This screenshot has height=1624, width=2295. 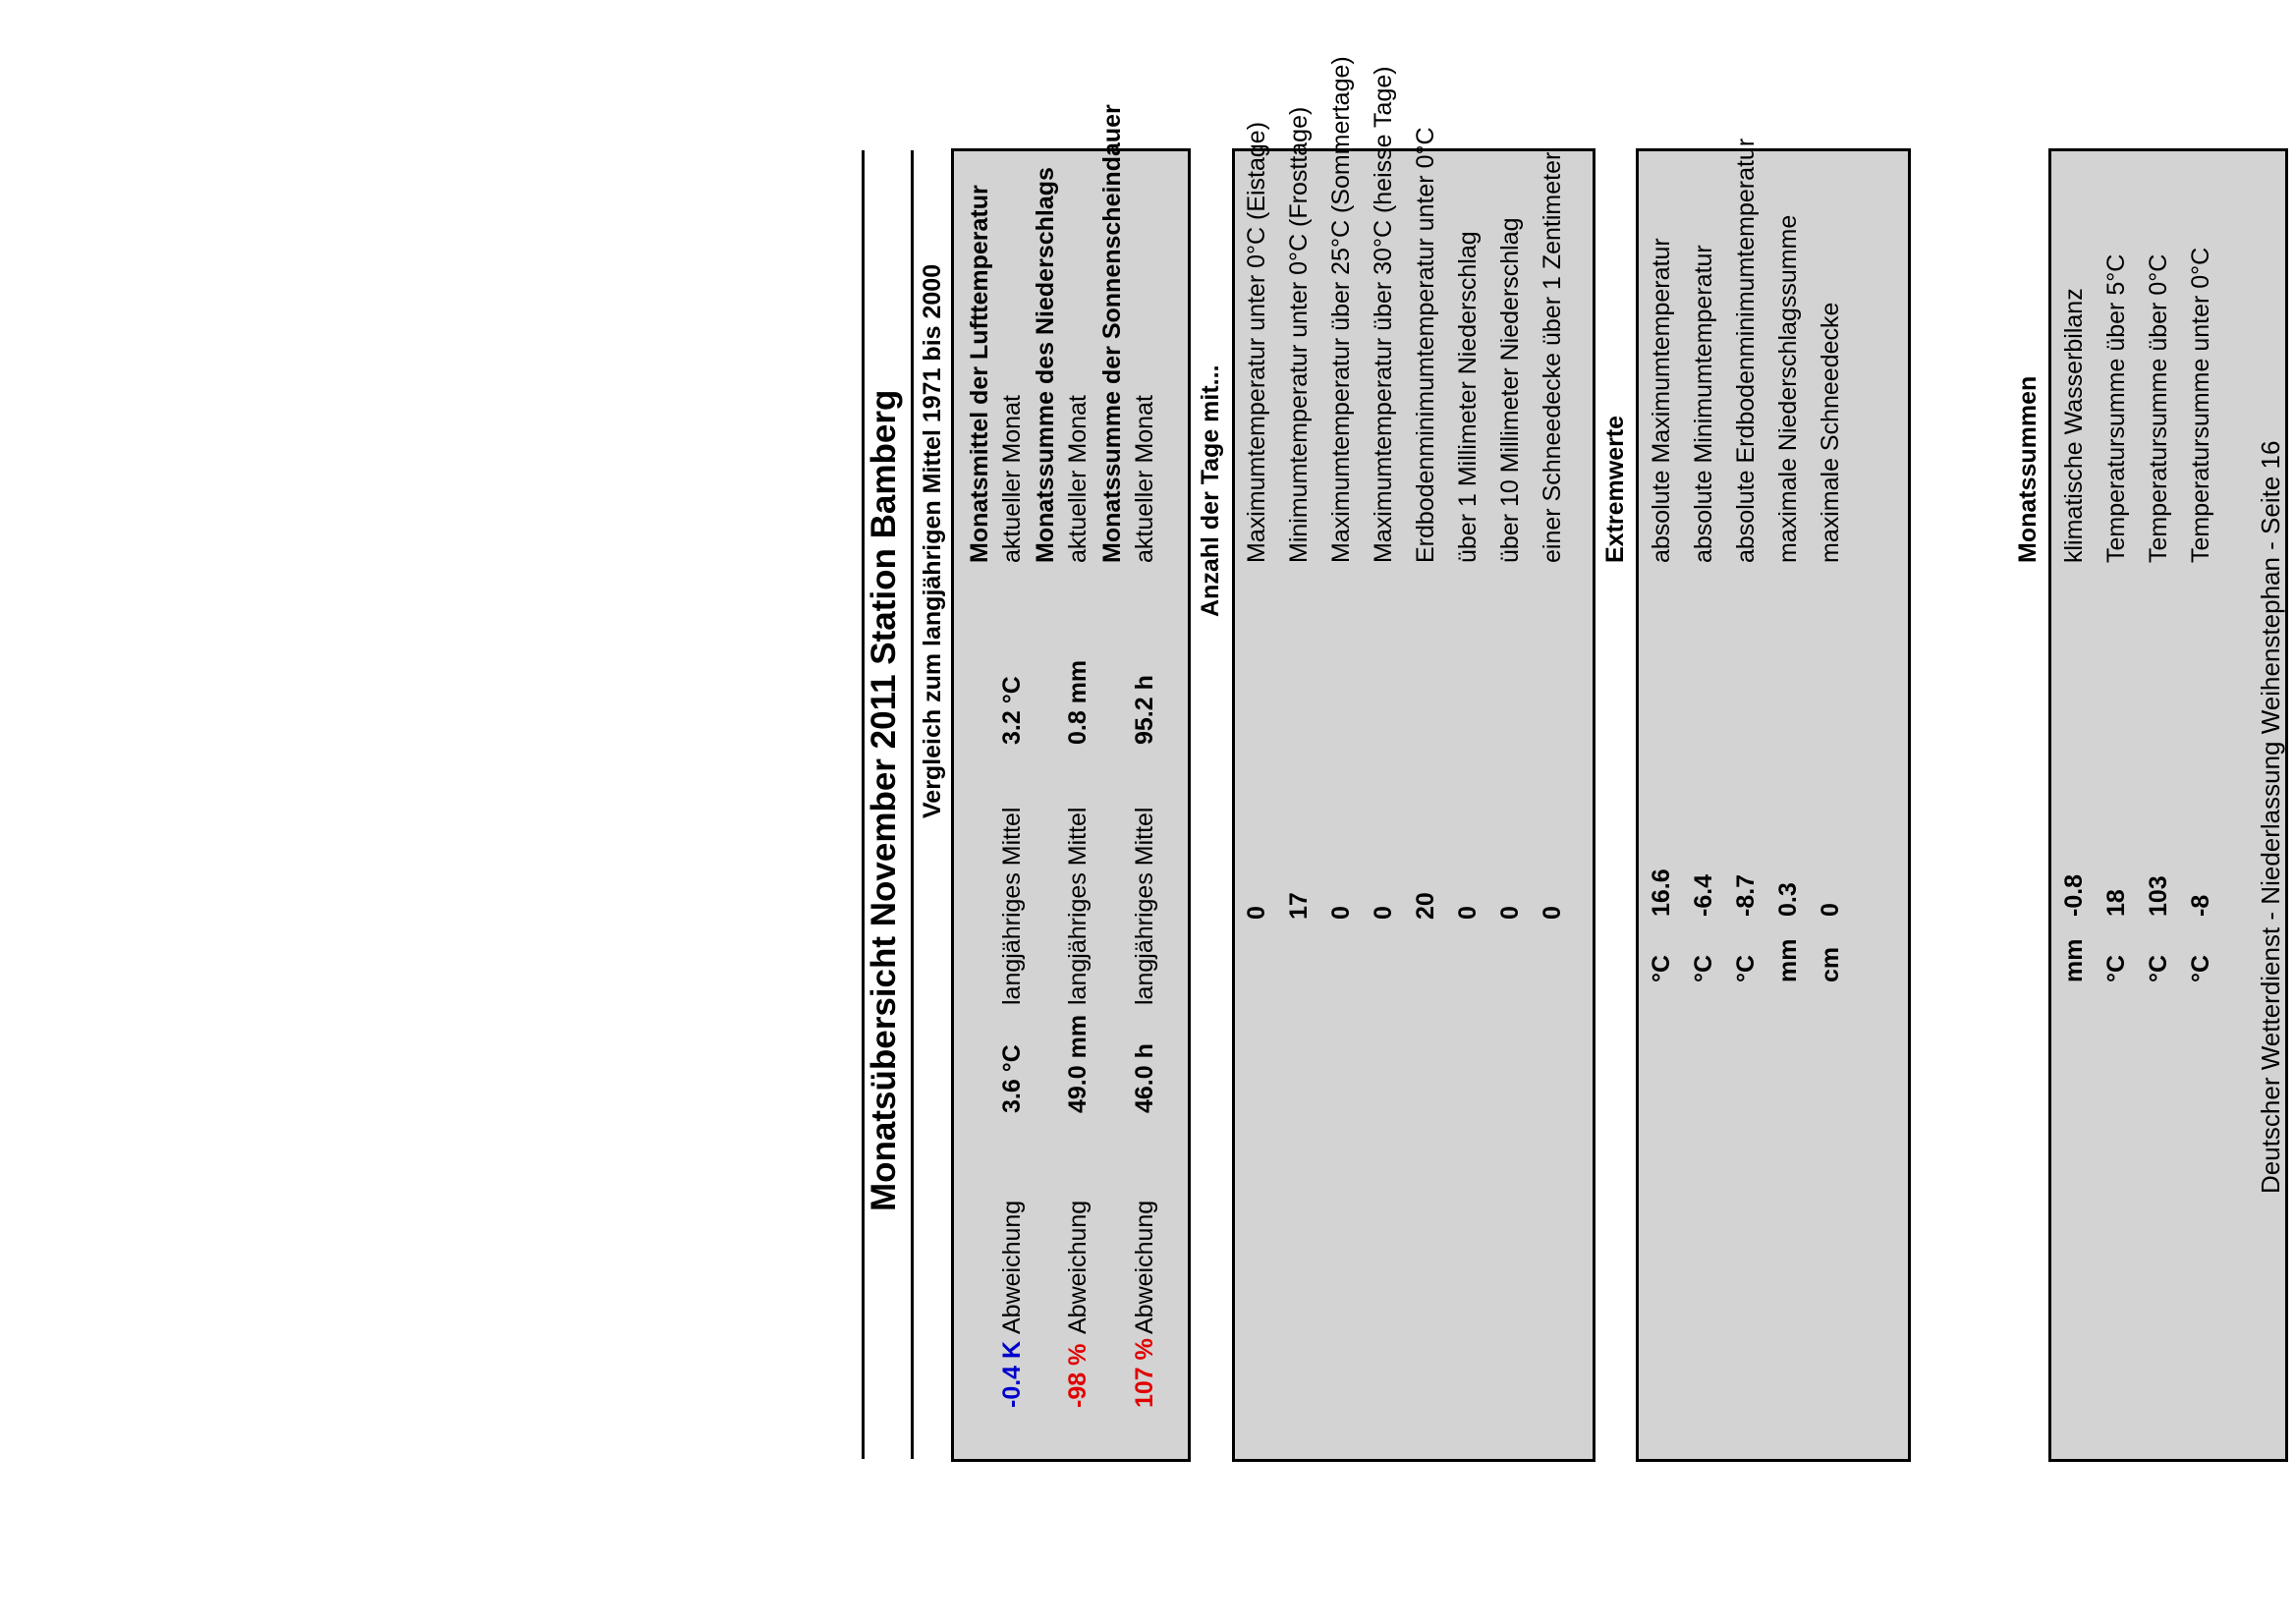 I want to click on days-row-value: 20, so click(x=1426, y=906).